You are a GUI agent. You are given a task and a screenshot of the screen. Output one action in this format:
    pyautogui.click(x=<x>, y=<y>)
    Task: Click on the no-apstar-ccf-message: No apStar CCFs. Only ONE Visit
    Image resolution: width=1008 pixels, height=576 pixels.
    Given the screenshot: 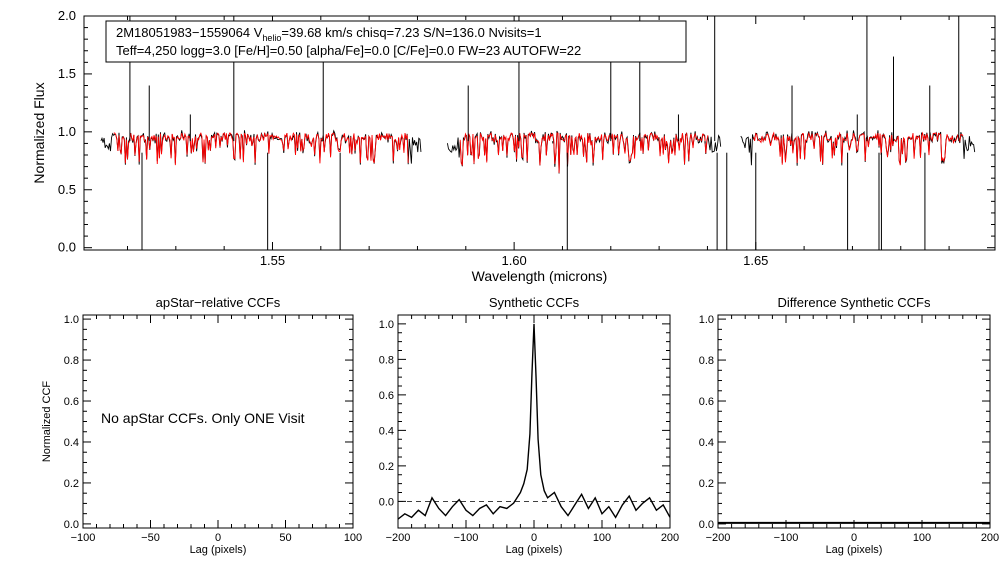 What is the action you would take?
    pyautogui.click(x=203, y=418)
    